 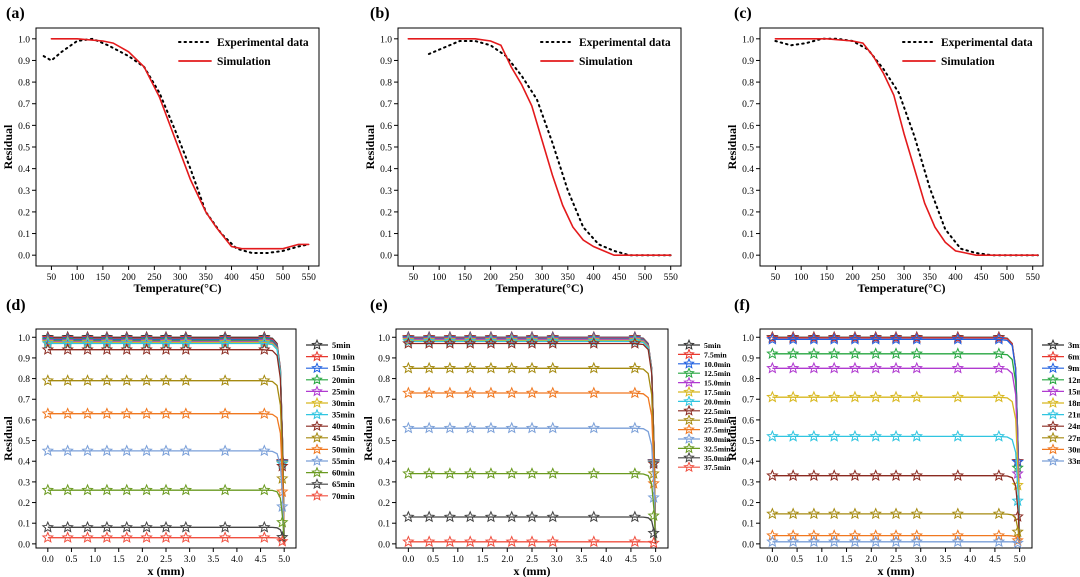 What do you see at coordinates (343, 415) in the screenshot?
I see `legend-label: 35min` at bounding box center [343, 415].